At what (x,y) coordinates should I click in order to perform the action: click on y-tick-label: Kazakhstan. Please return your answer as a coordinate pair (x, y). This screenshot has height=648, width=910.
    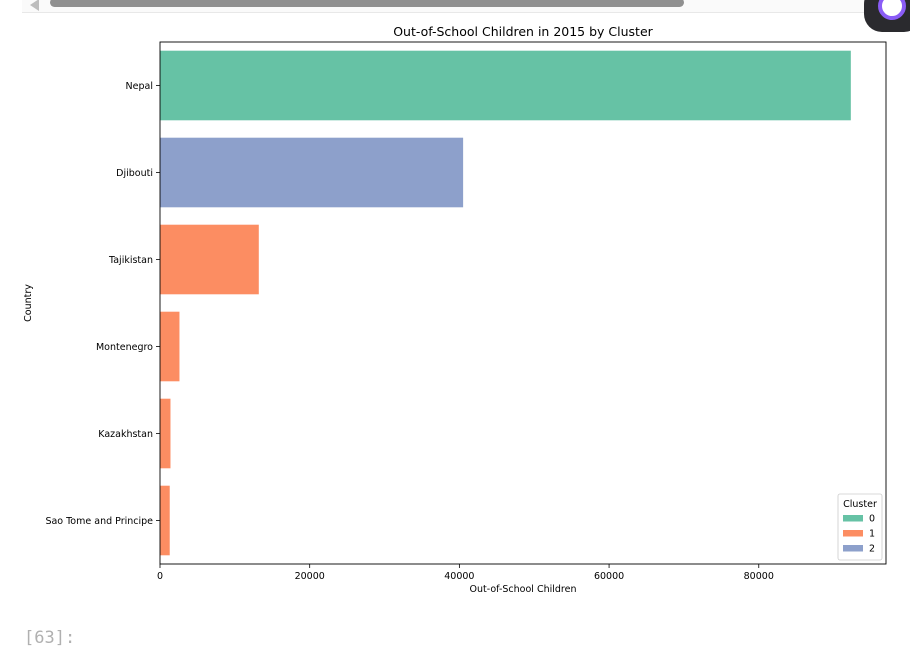
    Looking at the image, I should click on (125, 434).